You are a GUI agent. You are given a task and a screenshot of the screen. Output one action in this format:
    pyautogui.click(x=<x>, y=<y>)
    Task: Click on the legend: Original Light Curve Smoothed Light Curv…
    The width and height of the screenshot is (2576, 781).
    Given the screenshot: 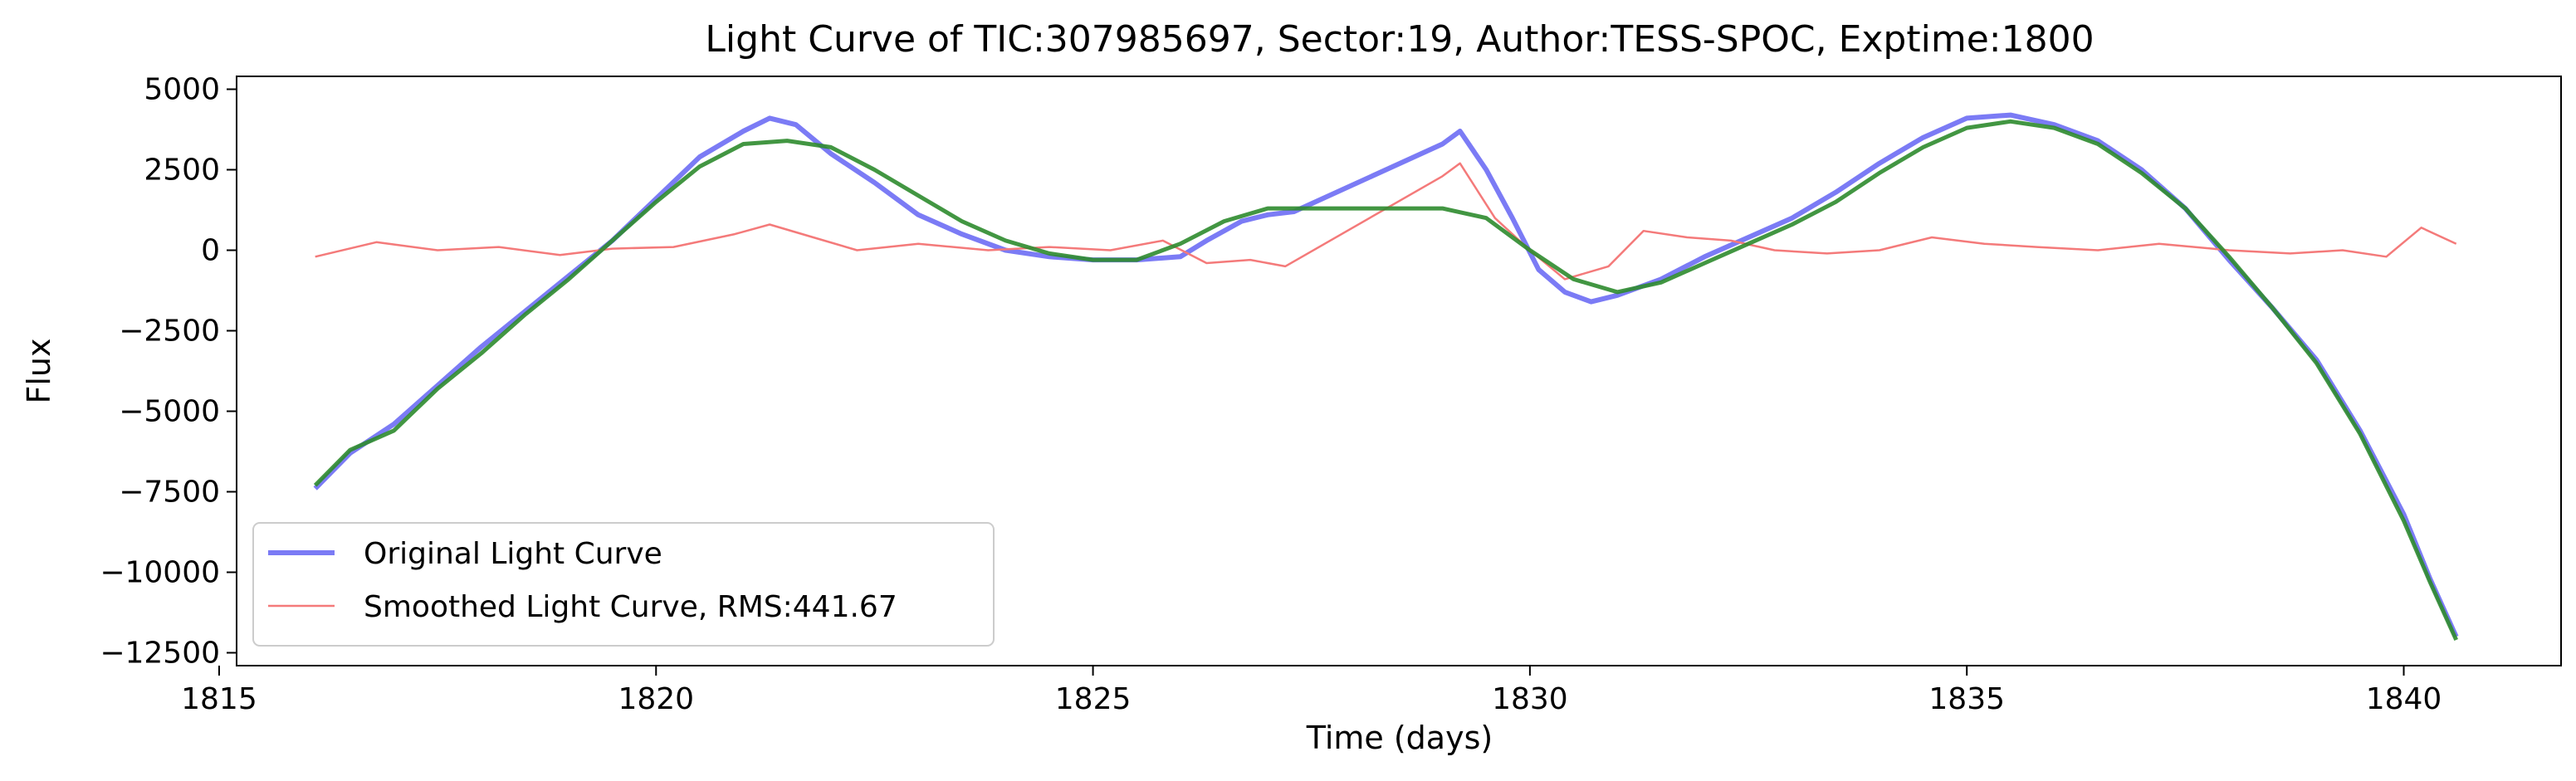 What is the action you would take?
    pyautogui.click(x=623, y=584)
    